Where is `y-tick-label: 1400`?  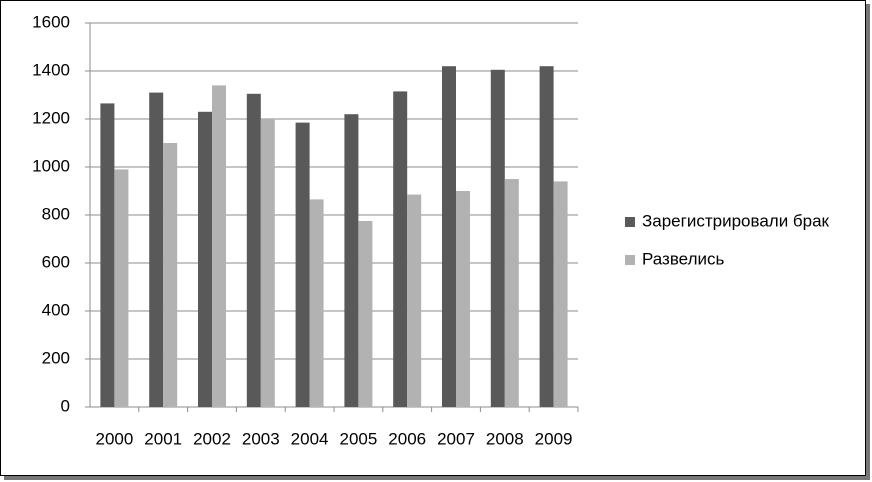 y-tick-label: 1400 is located at coordinates (51, 69).